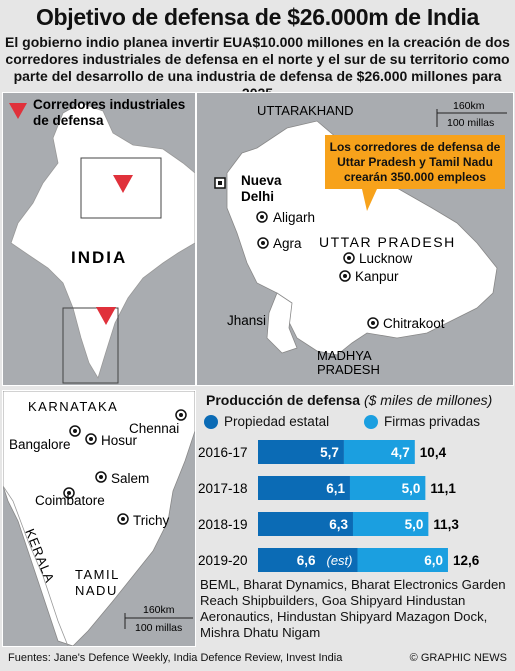 The height and width of the screenshot is (671, 515). I want to click on south-inset-box, so click(90, 345).